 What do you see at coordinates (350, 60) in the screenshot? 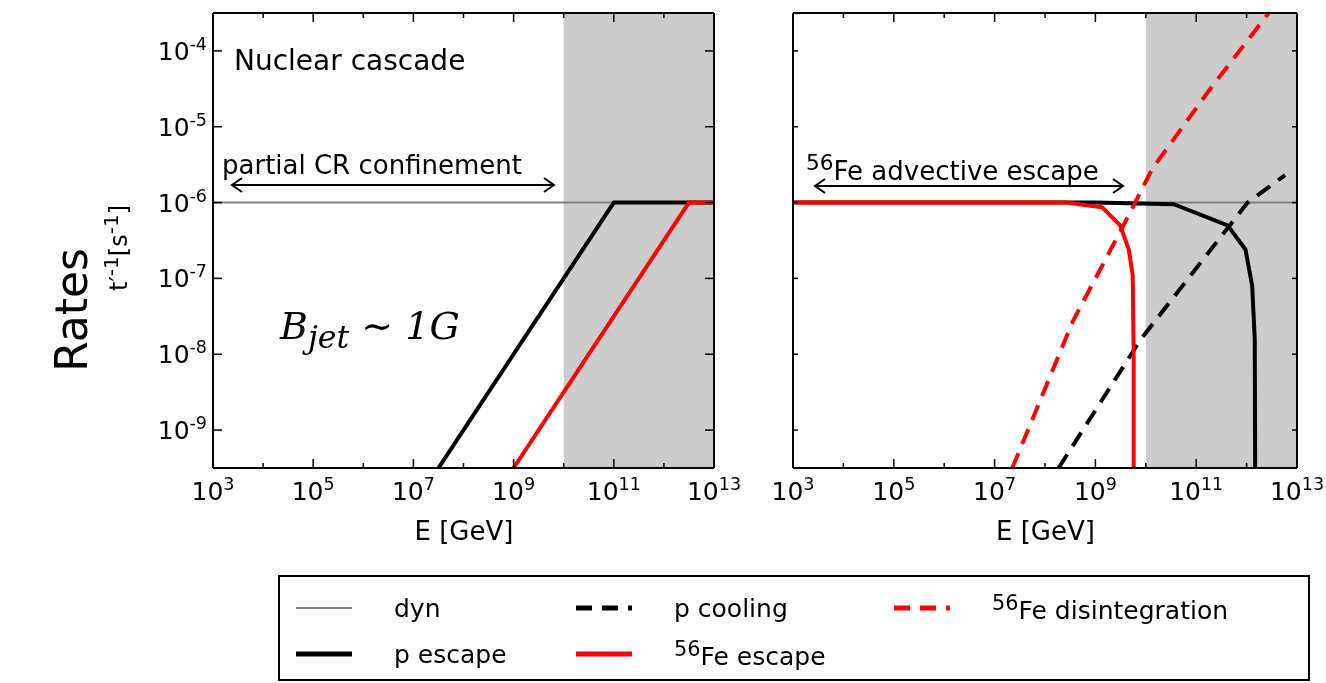
I see `annotation: Nuclear cascade` at bounding box center [350, 60].